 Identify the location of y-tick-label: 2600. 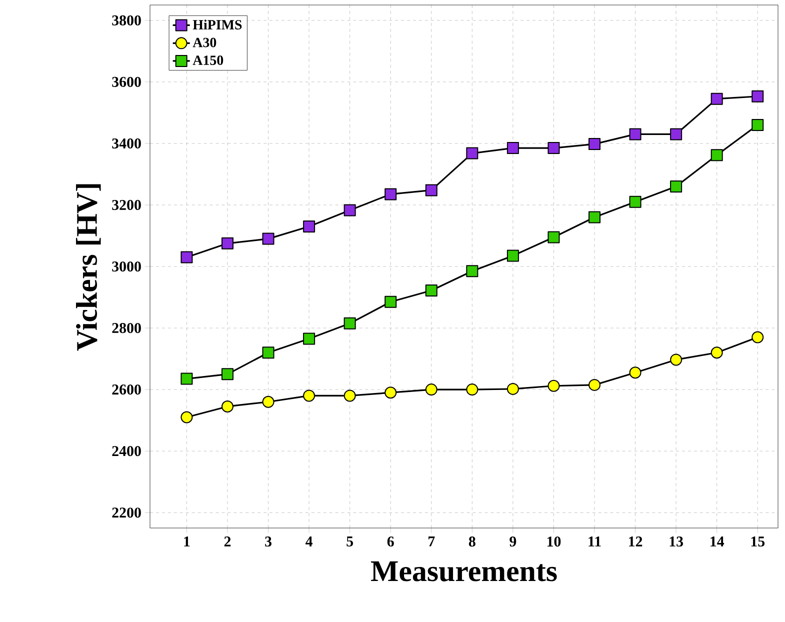
(126, 389).